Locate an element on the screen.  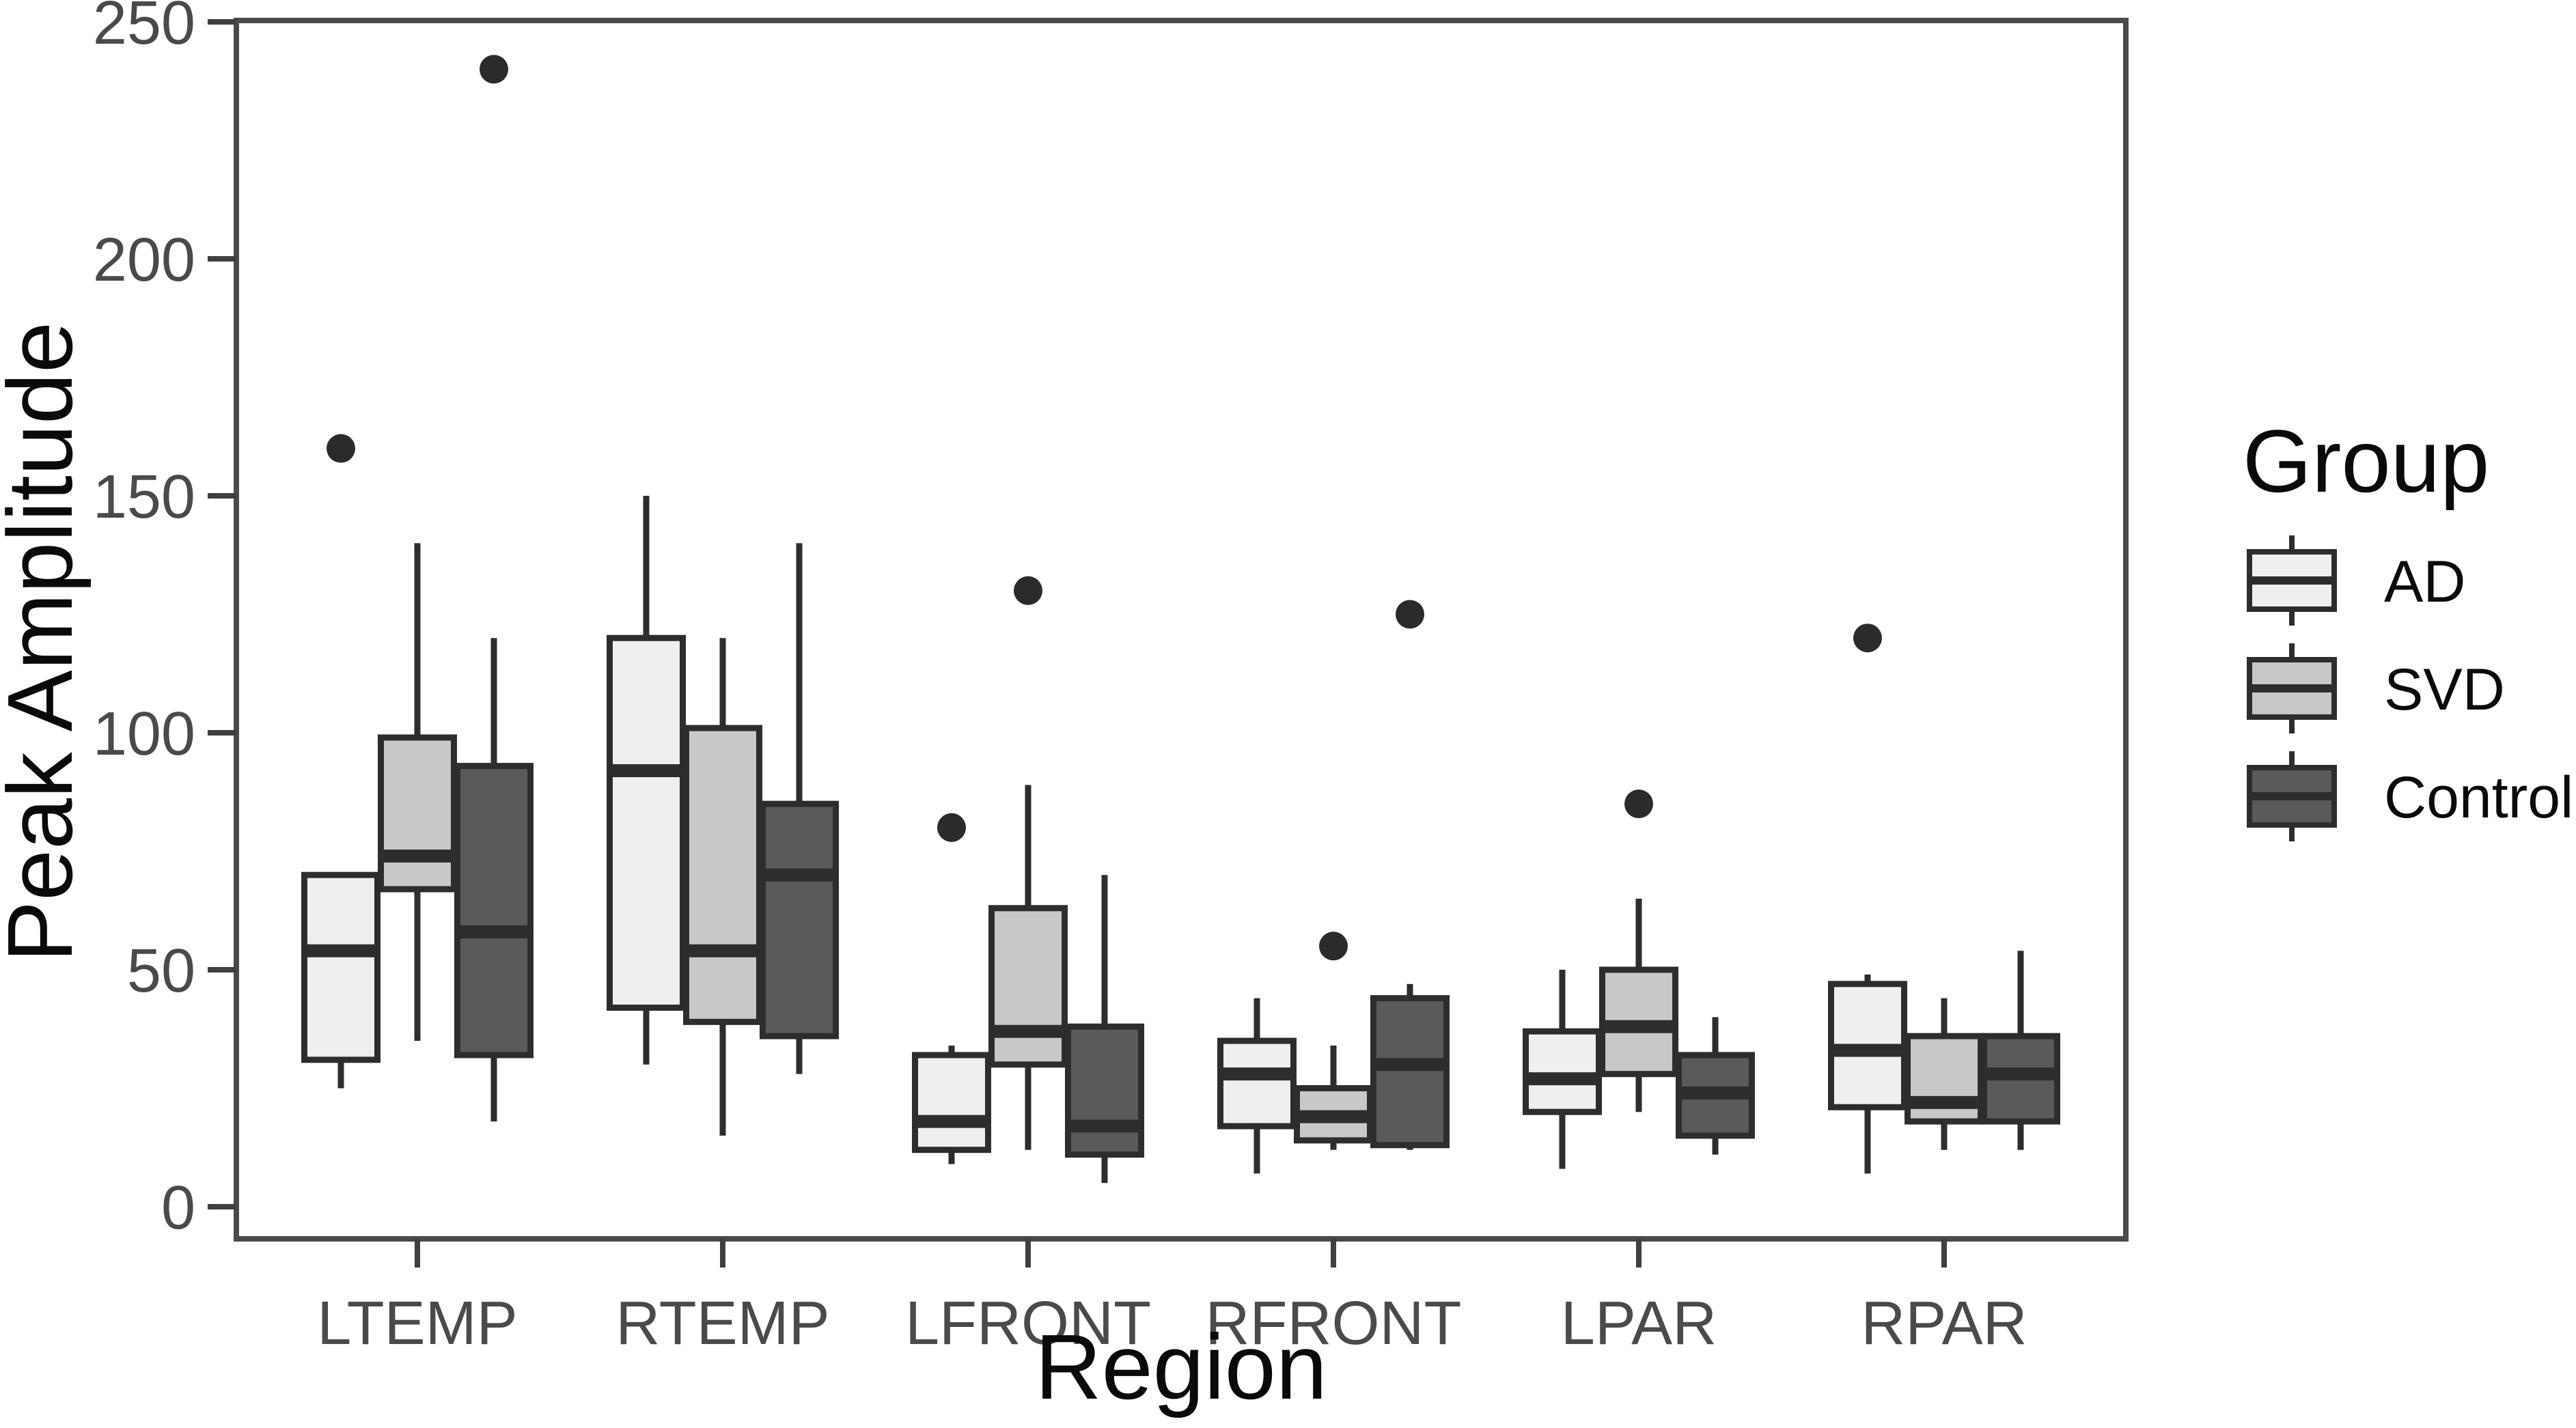
box-RFRONT-AD is located at coordinates (1257, 1086).